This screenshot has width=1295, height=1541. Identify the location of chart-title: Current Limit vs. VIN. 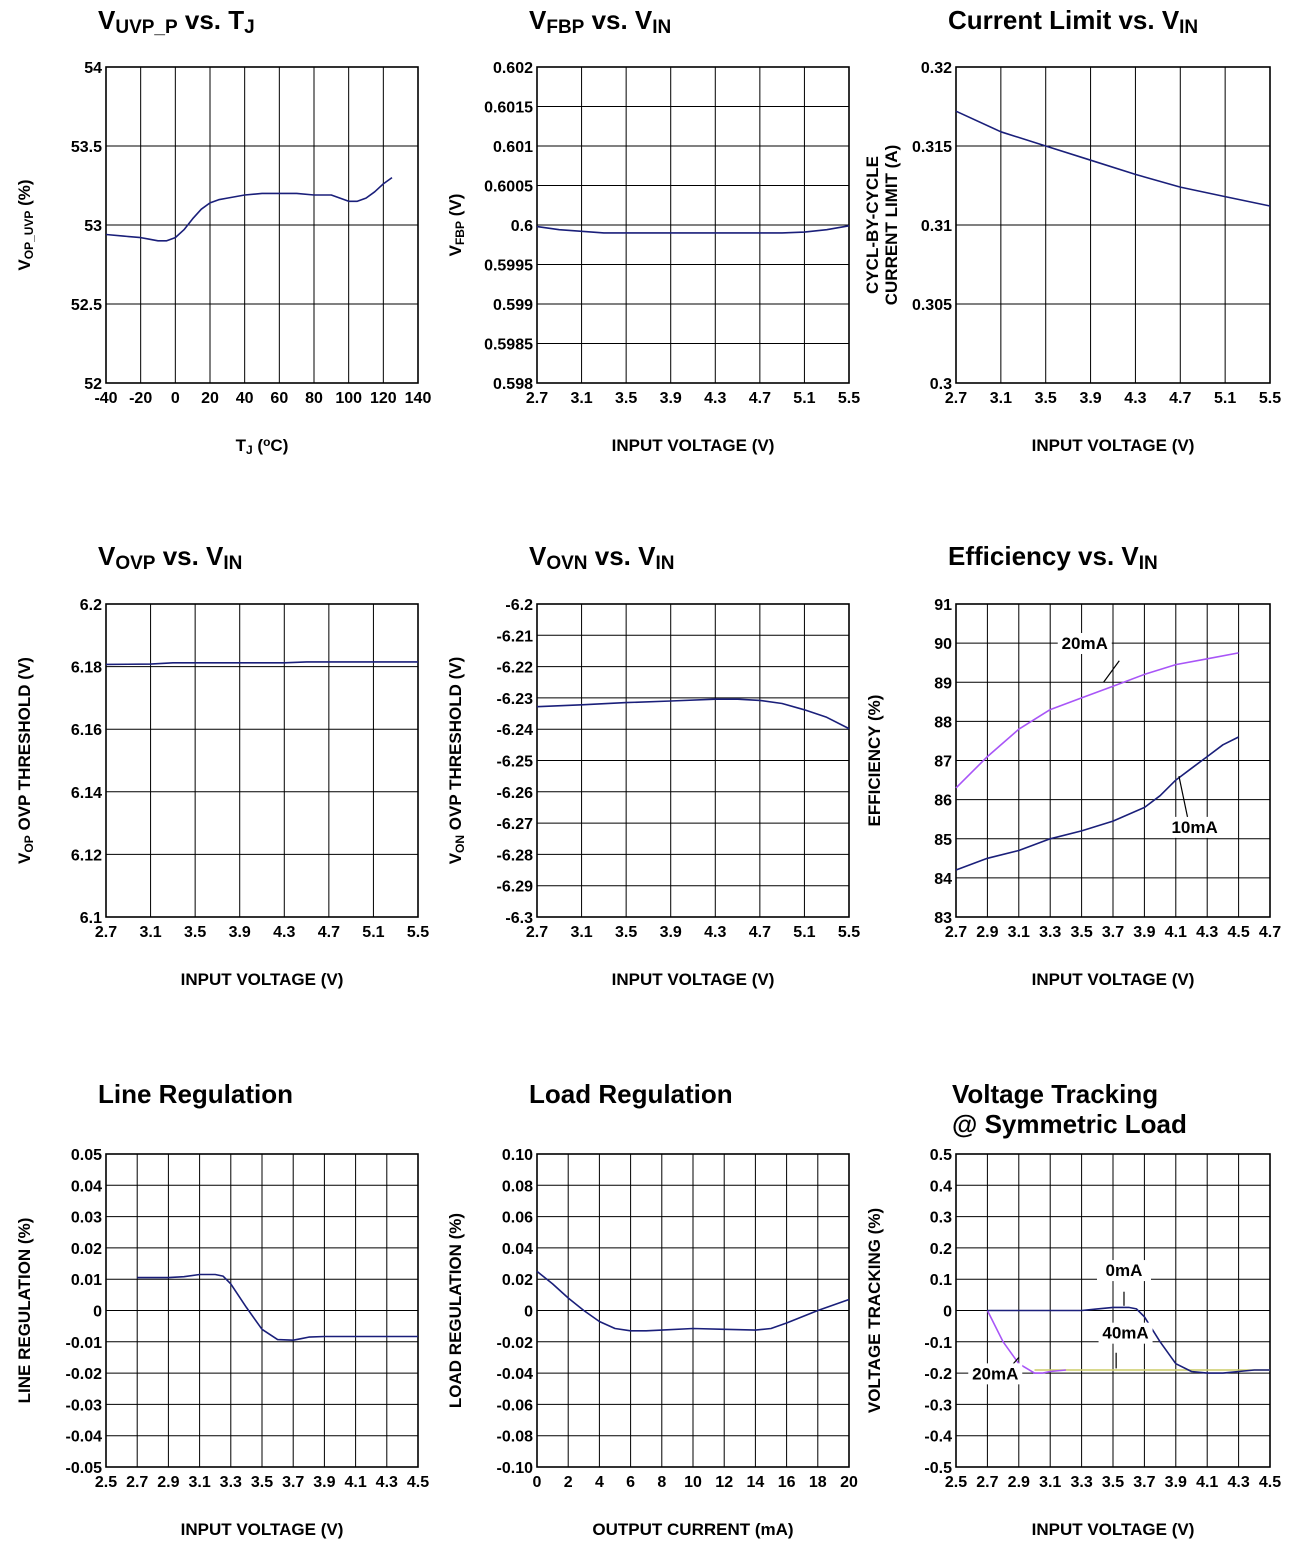
(1073, 21).